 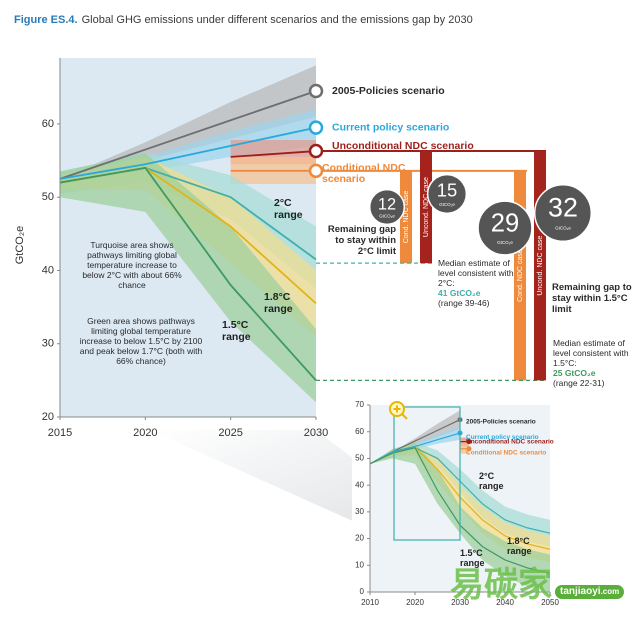 I want to click on gap-value: 12, so click(x=387, y=204).